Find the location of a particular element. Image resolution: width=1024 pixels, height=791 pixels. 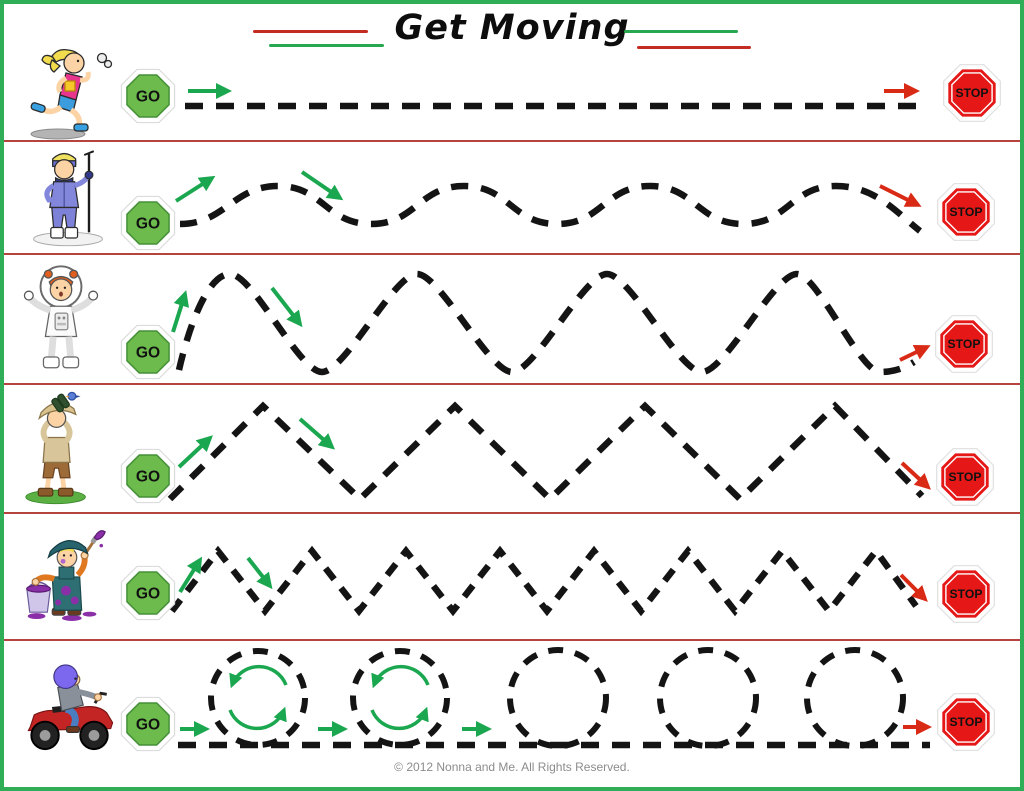

title-line-right-green is located at coordinates (681, 31).